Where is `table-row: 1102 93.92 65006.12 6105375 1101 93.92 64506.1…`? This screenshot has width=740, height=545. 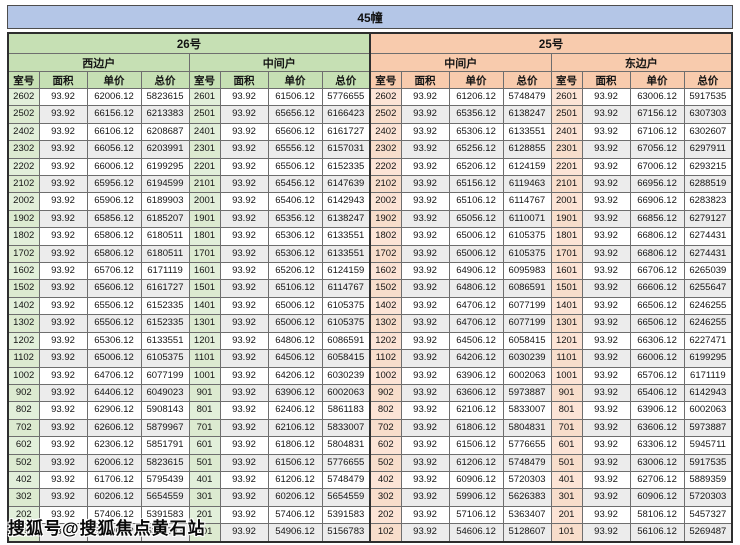
table-row: 1102 93.92 65006.12 6105375 1101 93.92 64506.1… is located at coordinates (370, 358).